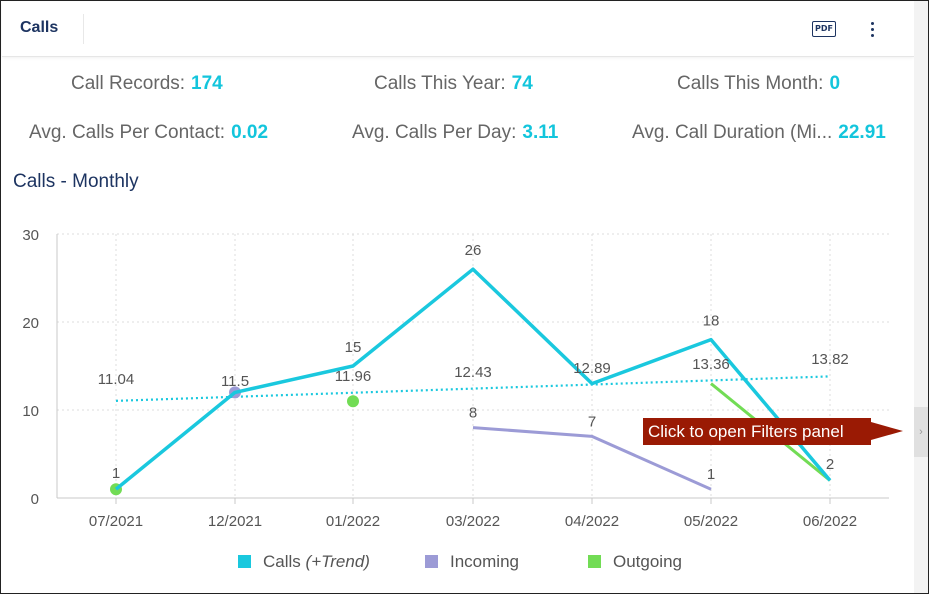 The height and width of the screenshot is (595, 929). What do you see at coordinates (830, 464) in the screenshot?
I see `data-label-calls: 2` at bounding box center [830, 464].